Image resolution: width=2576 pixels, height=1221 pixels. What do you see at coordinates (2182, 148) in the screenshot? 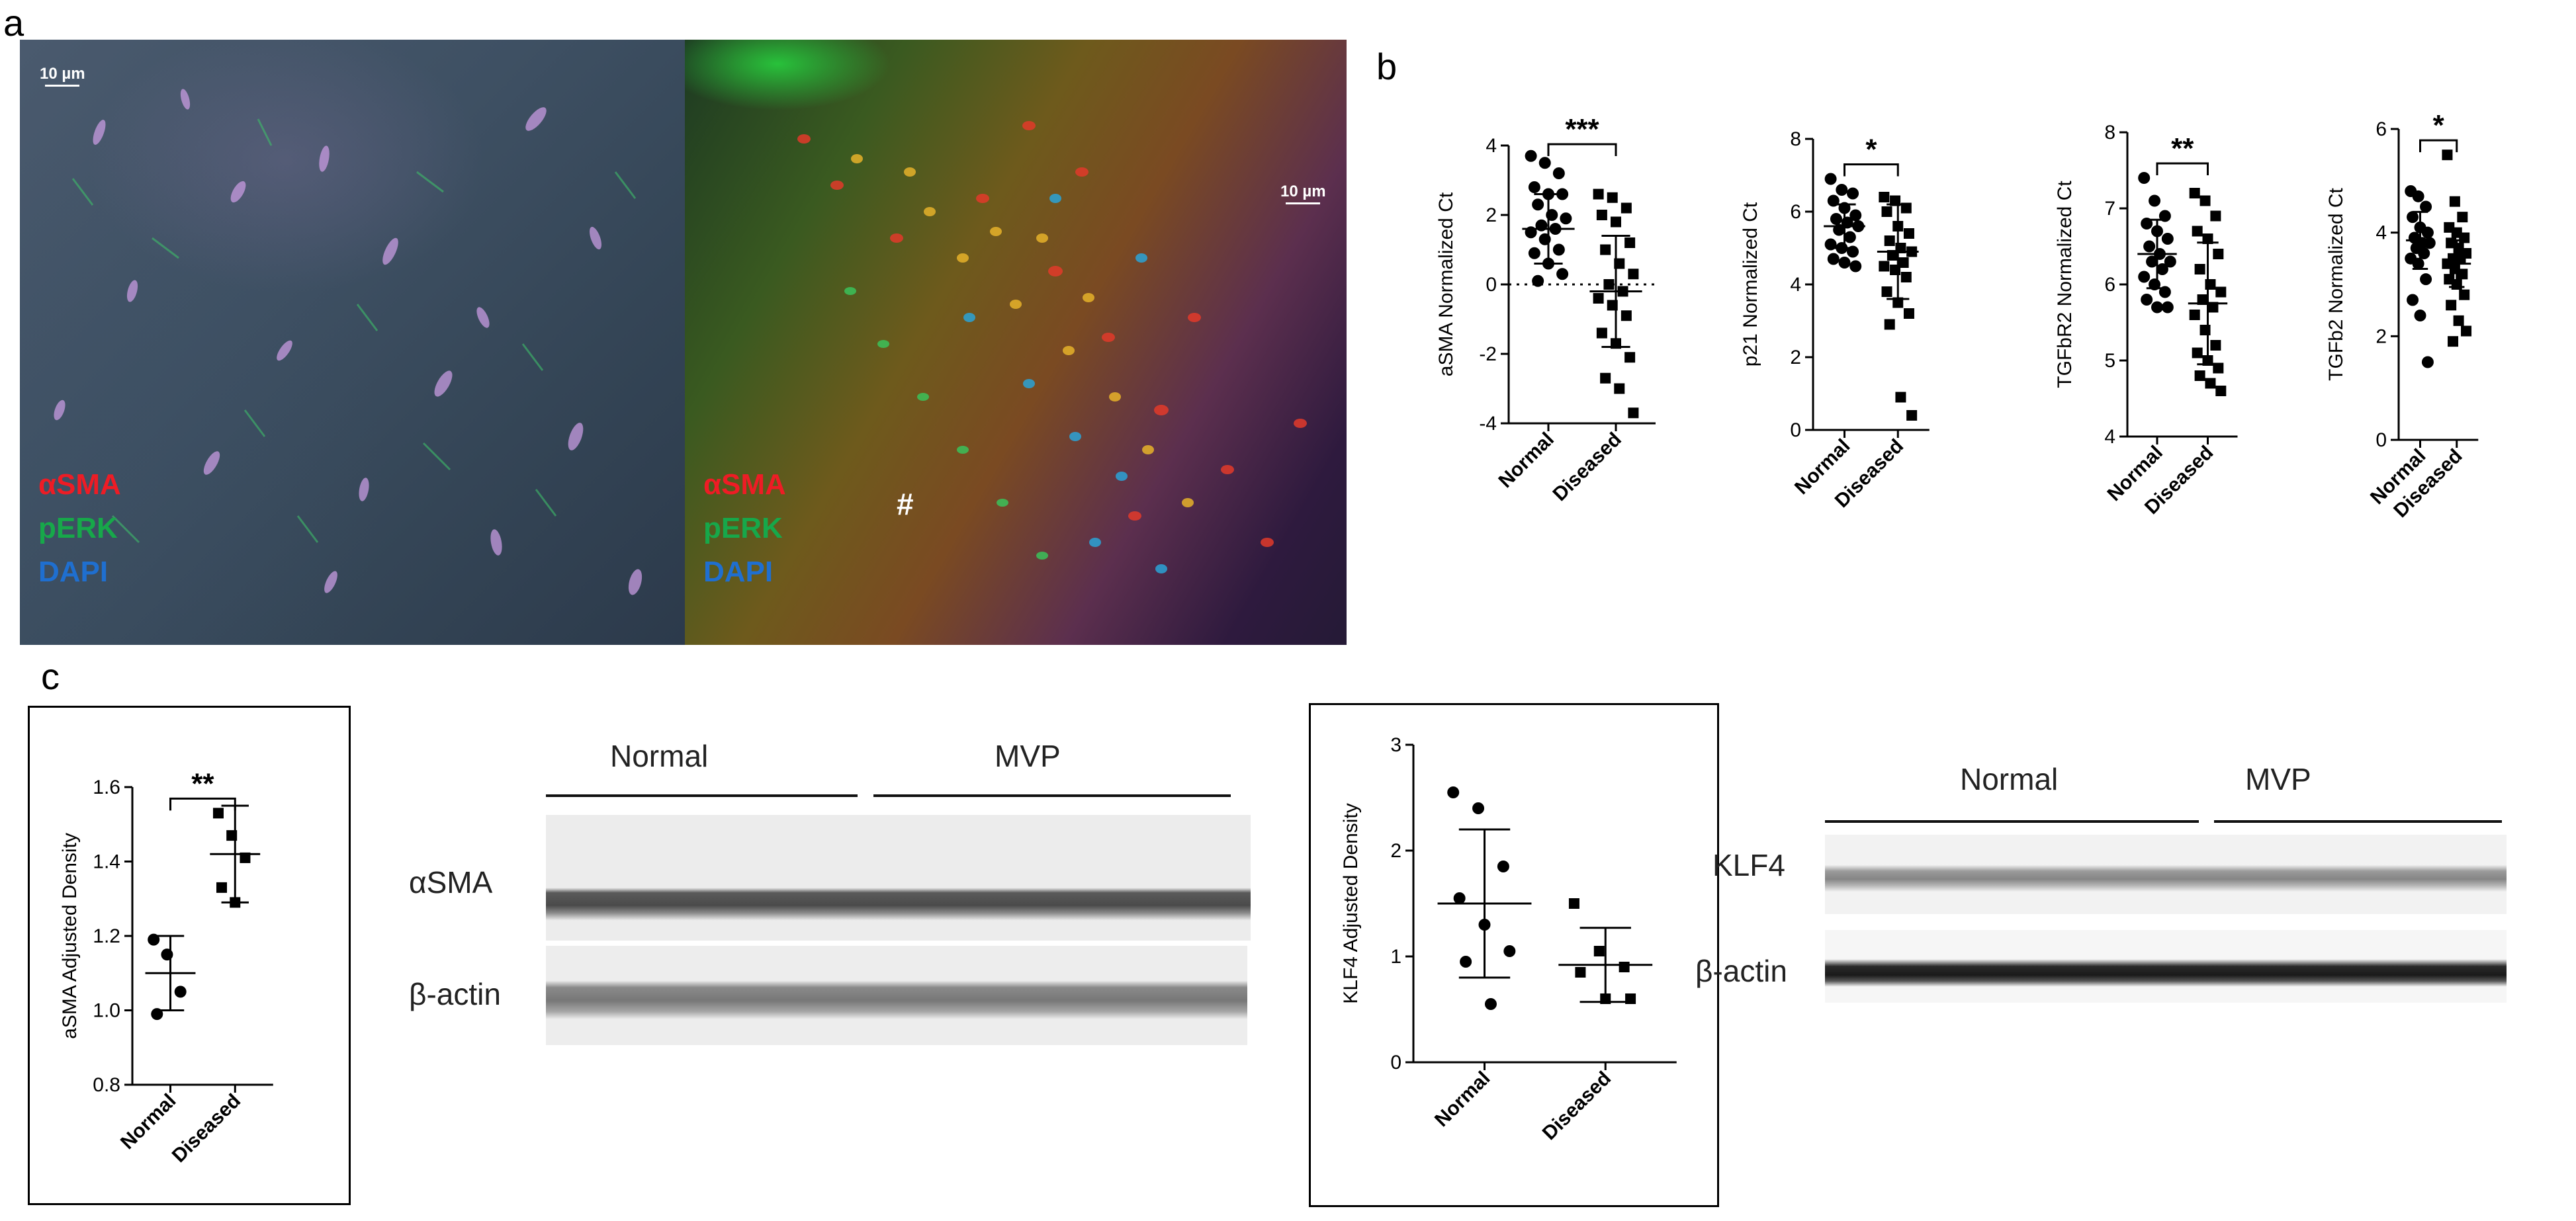
I see `significance-label: **` at bounding box center [2182, 148].